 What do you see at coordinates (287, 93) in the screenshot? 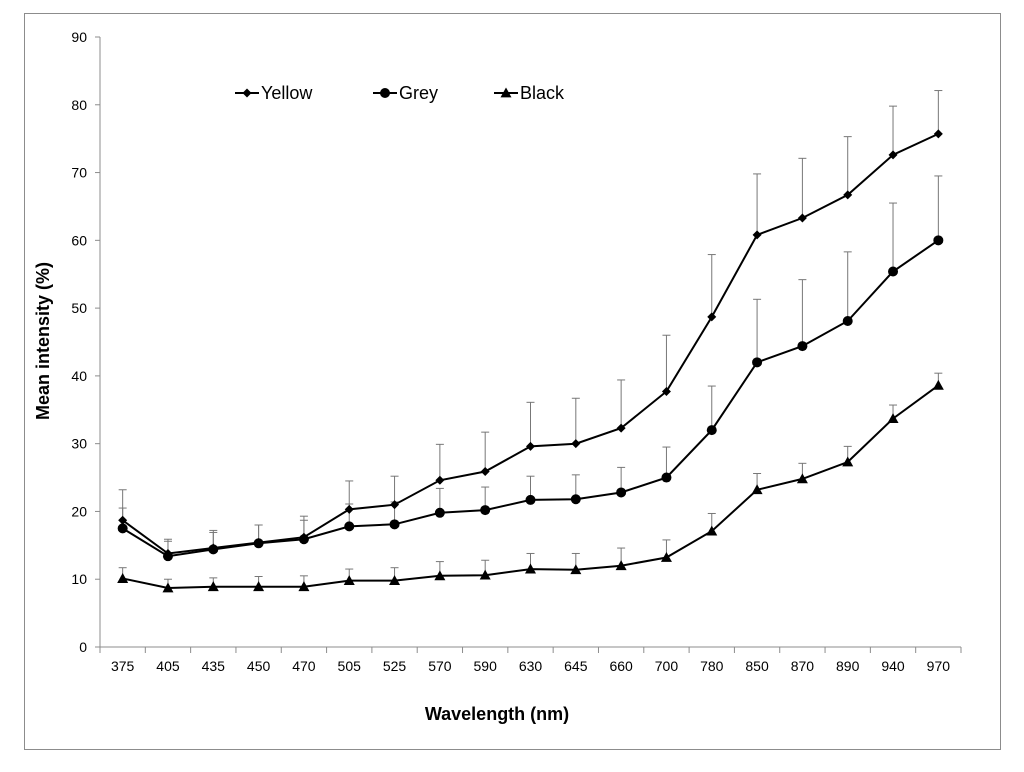
I see `legend-label: Yellow` at bounding box center [287, 93].